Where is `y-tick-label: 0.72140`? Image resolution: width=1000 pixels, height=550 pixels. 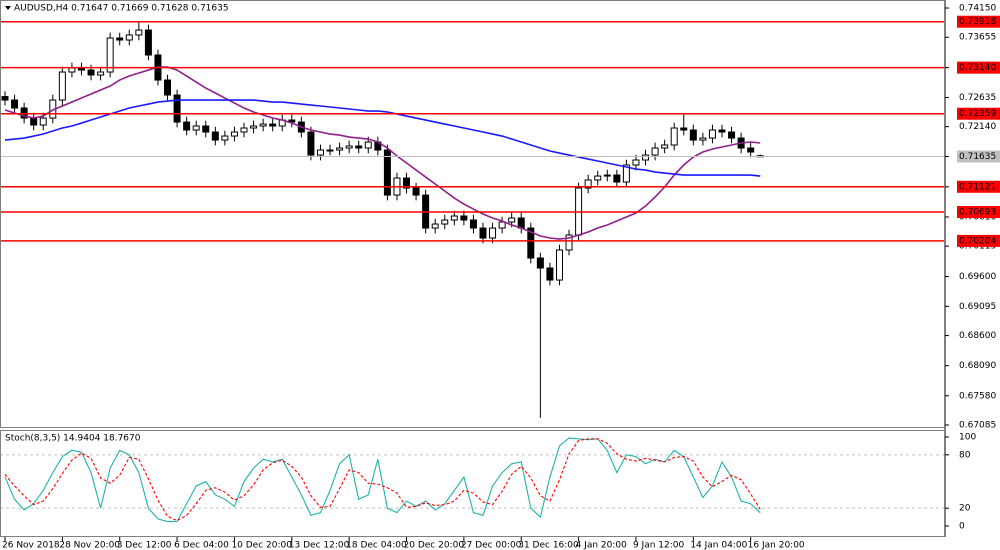 y-tick-label: 0.72140 is located at coordinates (977, 127).